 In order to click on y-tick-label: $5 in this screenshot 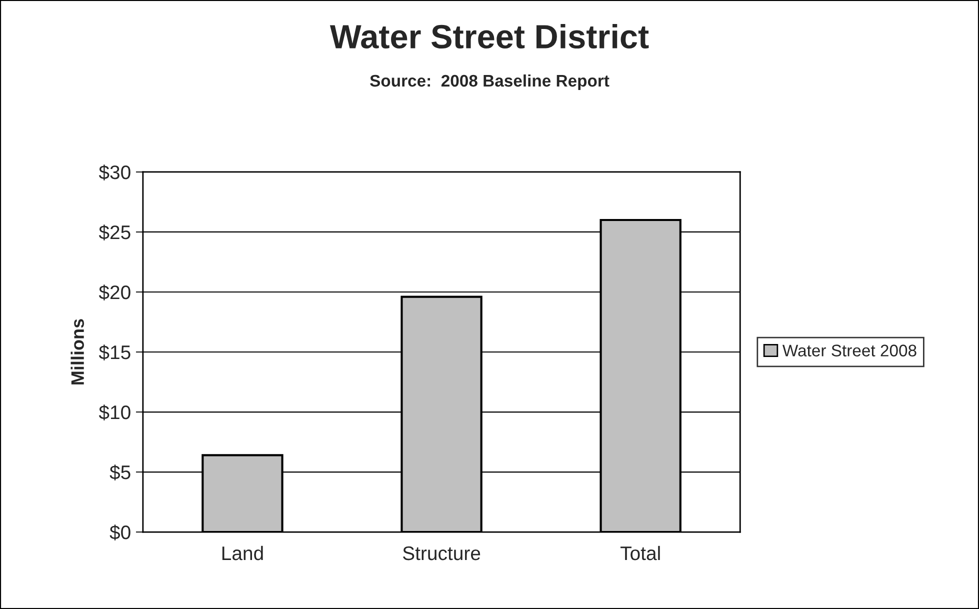, I will do `click(120, 472)`.